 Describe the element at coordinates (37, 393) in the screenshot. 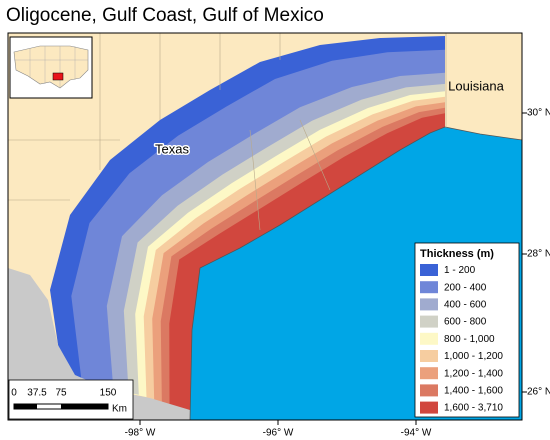

I see `scale-label: 37.5` at that location.